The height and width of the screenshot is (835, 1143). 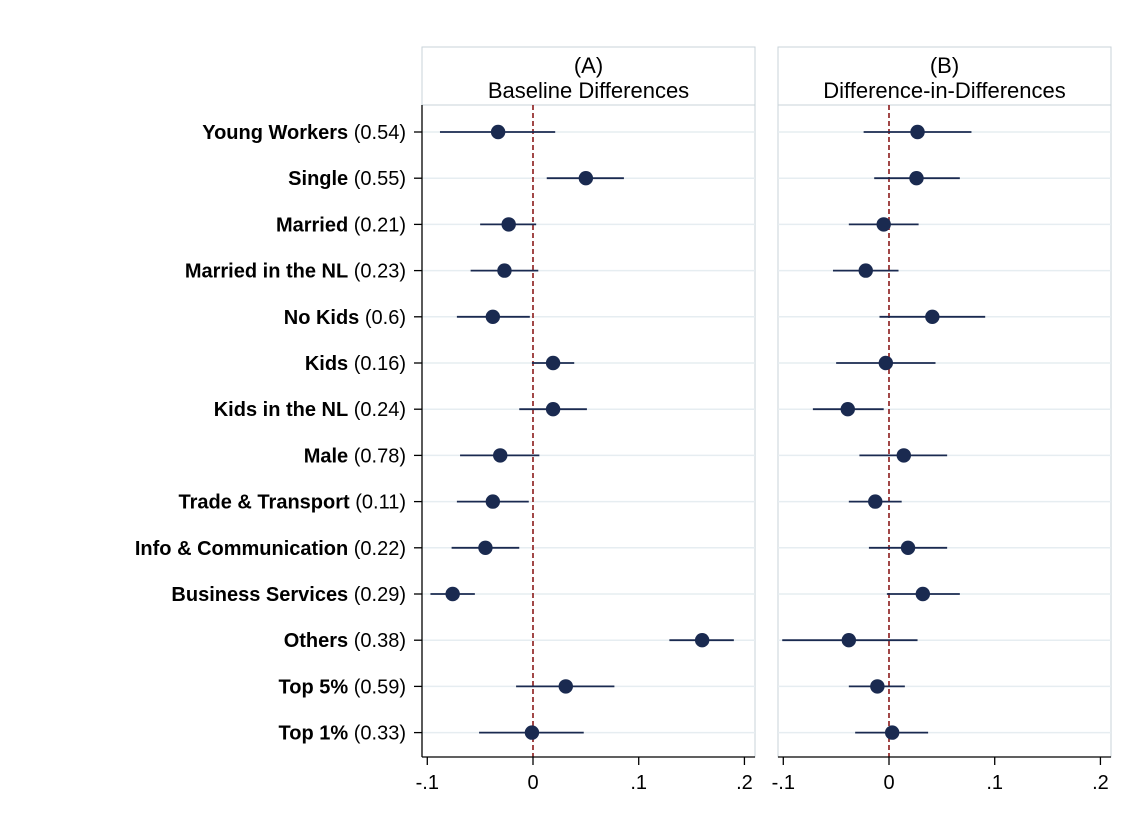 I want to click on row-label-share: (0.38), so click(x=377, y=641).